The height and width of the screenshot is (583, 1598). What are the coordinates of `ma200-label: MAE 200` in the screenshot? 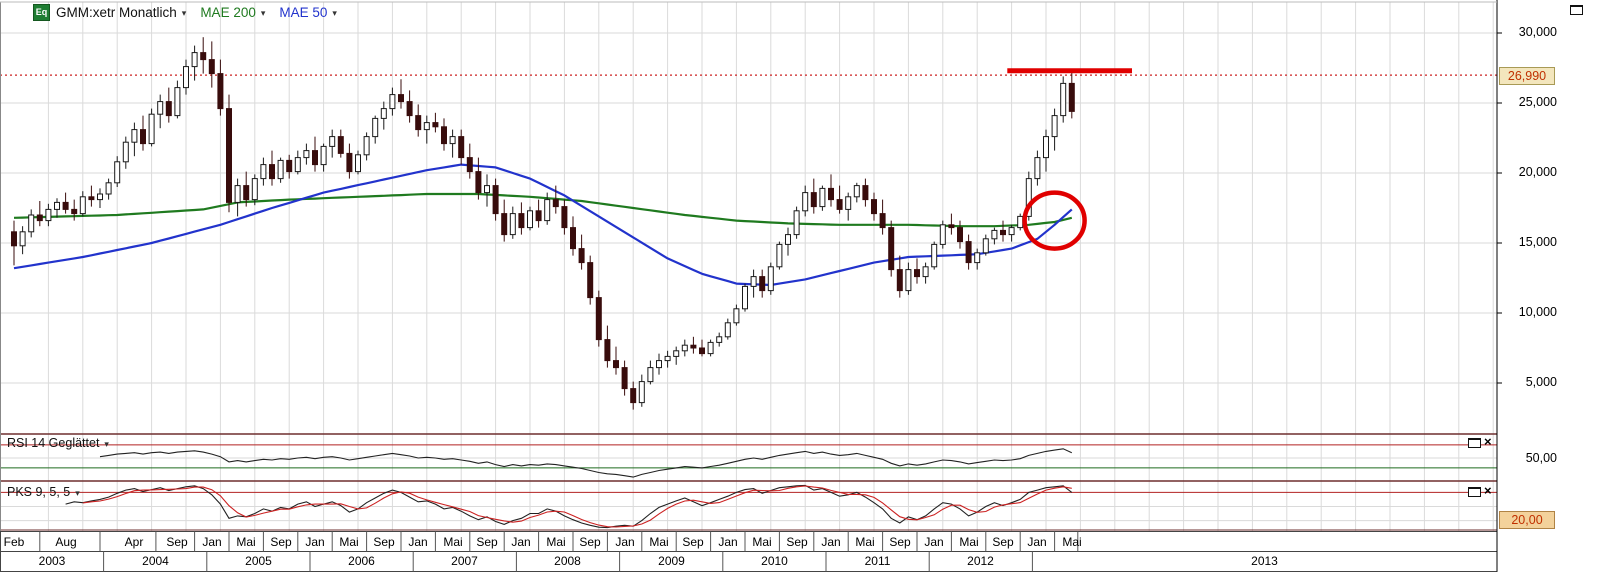 It's located at (228, 12).